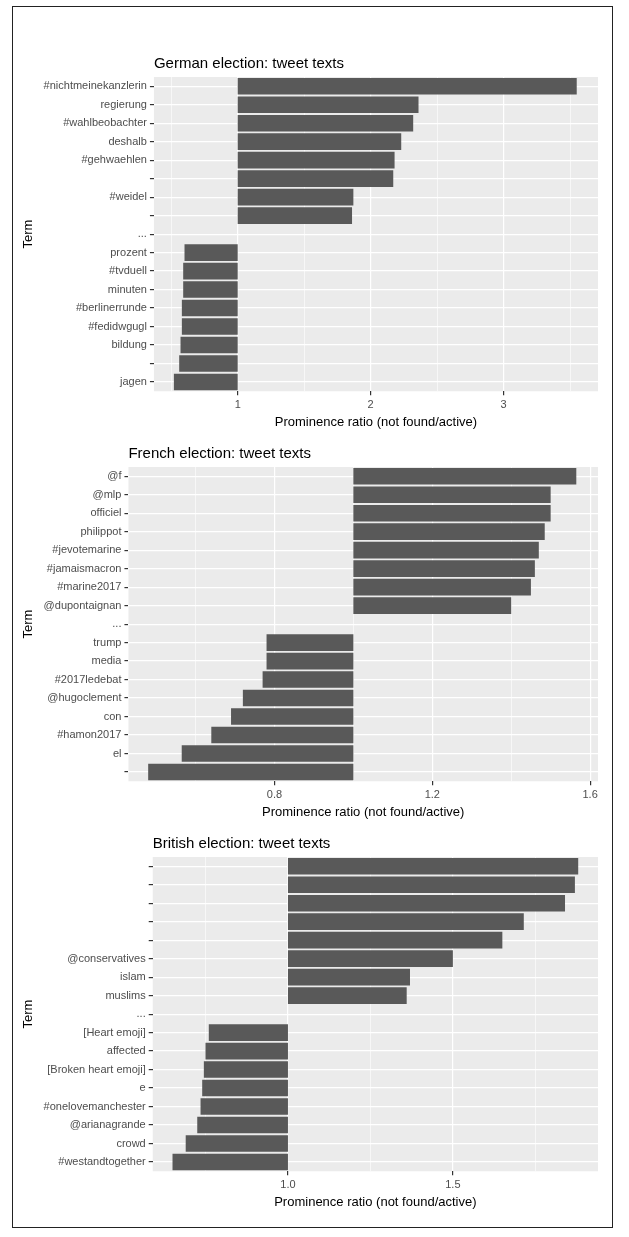  I want to click on y-tick-label: minuten, so click(127, 288).